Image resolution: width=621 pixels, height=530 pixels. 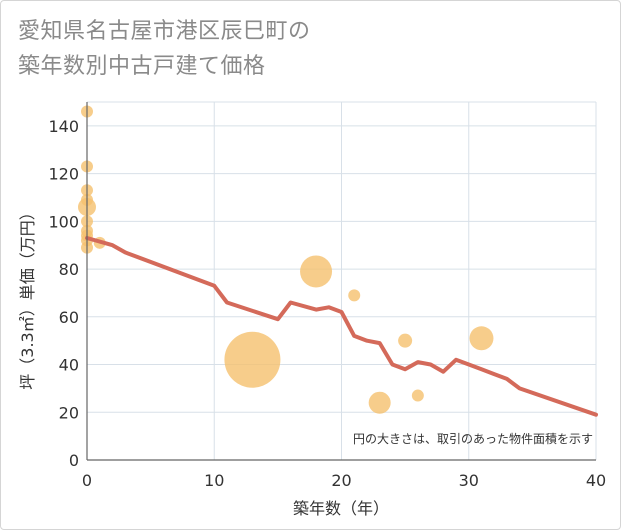 What do you see at coordinates (27, 296) in the screenshot?
I see `y-axis-title: 坪（3.3㎡）単価（万円）` at bounding box center [27, 296].